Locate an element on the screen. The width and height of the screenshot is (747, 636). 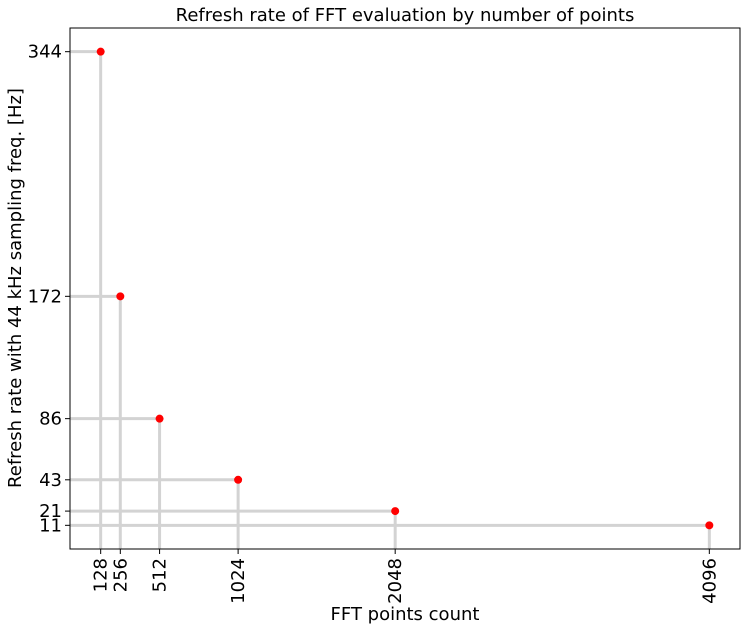
x-tick-label: 1024 is located at coordinates (238, 581).